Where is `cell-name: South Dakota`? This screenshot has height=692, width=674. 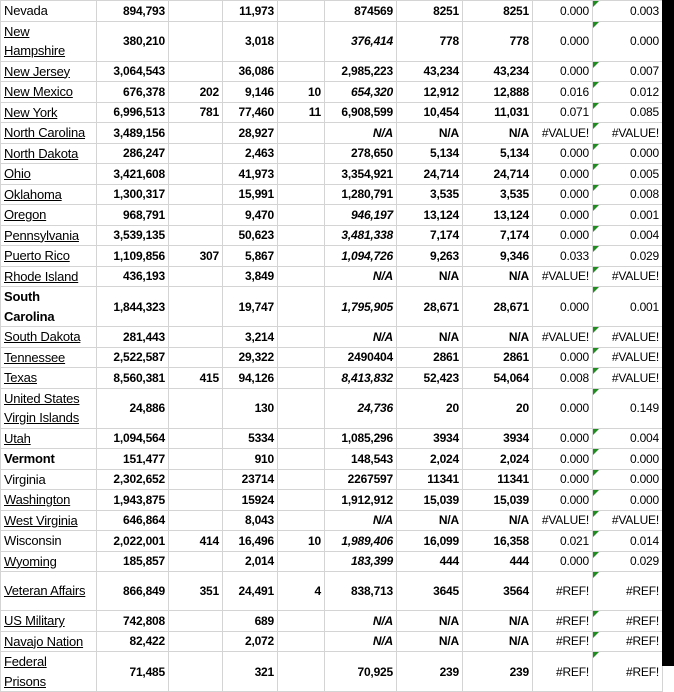 cell-name: South Dakota is located at coordinates (48, 337).